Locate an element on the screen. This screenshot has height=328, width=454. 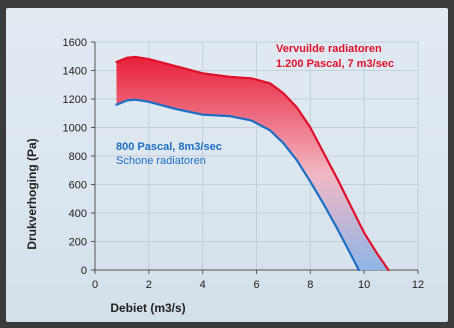
x-axis-label: Debiet (m3/s) is located at coordinates (147, 308).